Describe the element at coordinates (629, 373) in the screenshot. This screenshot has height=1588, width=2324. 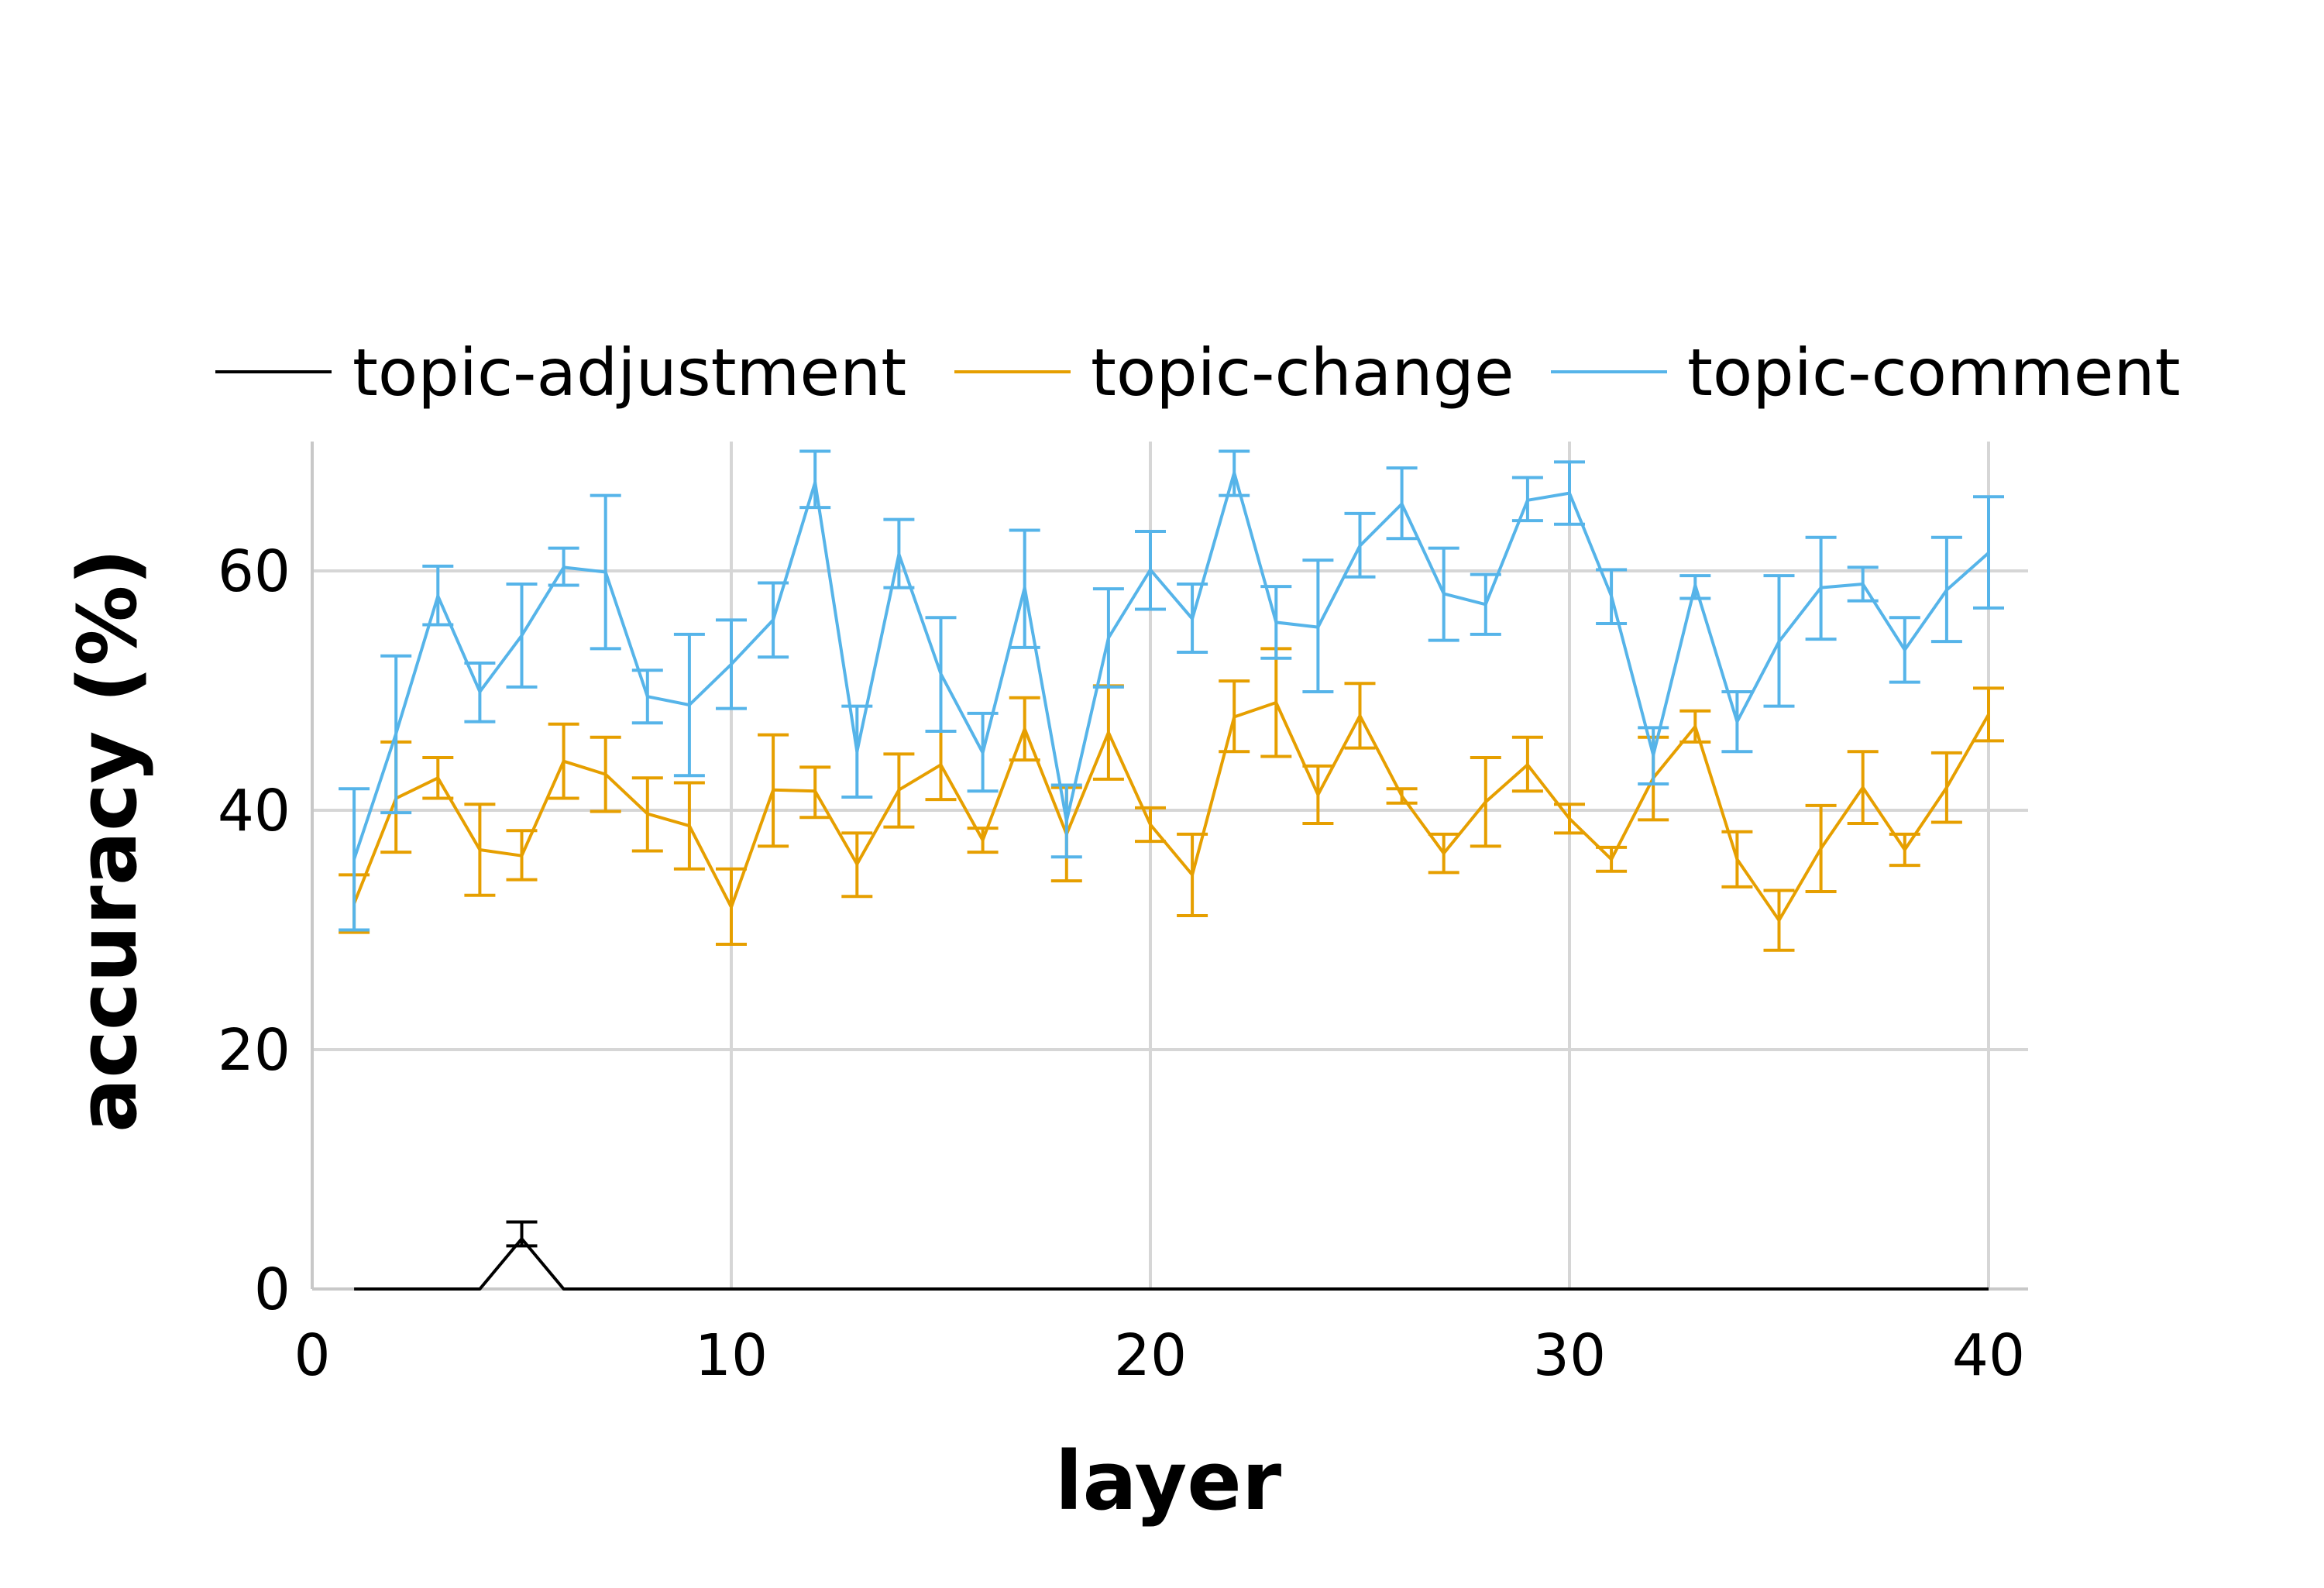
I see `legend-label: topic-adjustment` at that location.